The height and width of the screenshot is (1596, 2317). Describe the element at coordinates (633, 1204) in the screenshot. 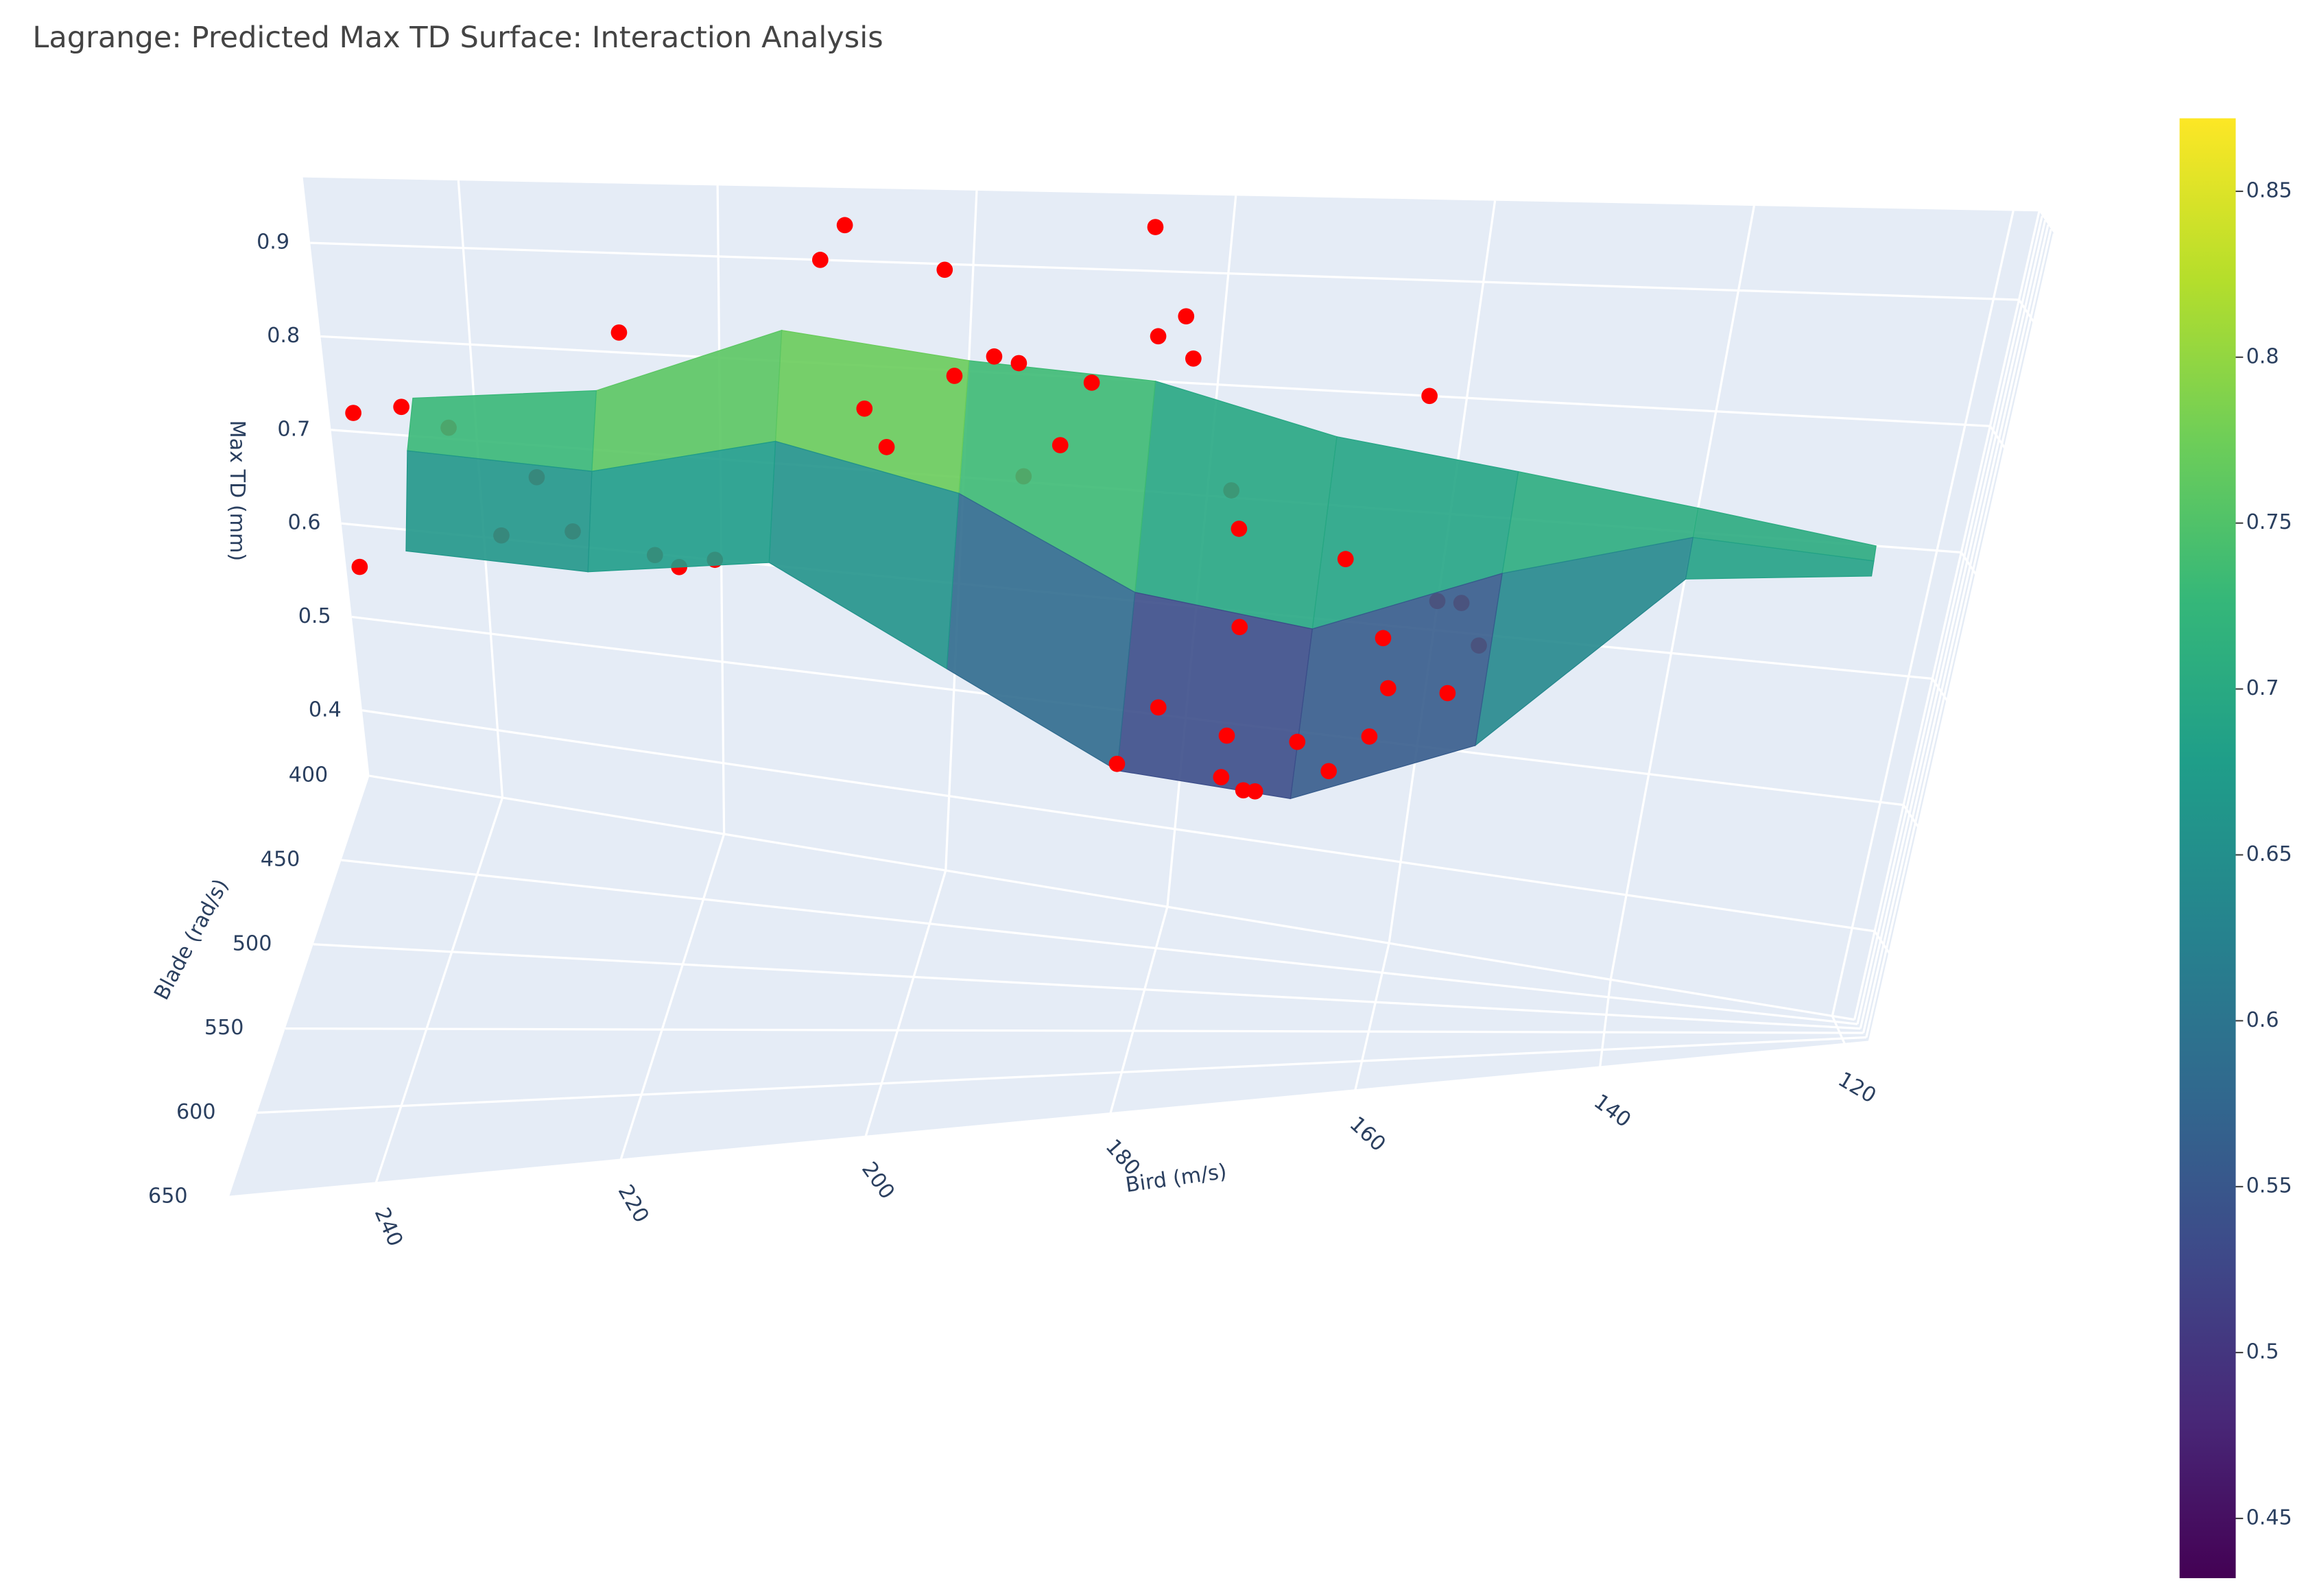

I see `x-tick-label: 220` at that location.